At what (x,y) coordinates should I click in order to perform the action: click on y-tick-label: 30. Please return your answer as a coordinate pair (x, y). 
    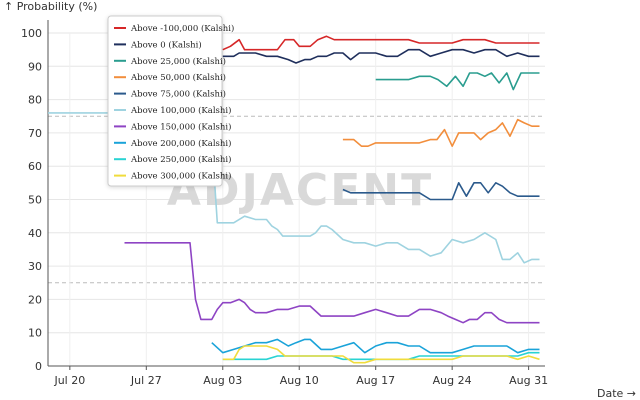
    Looking at the image, I should click on (35, 266).